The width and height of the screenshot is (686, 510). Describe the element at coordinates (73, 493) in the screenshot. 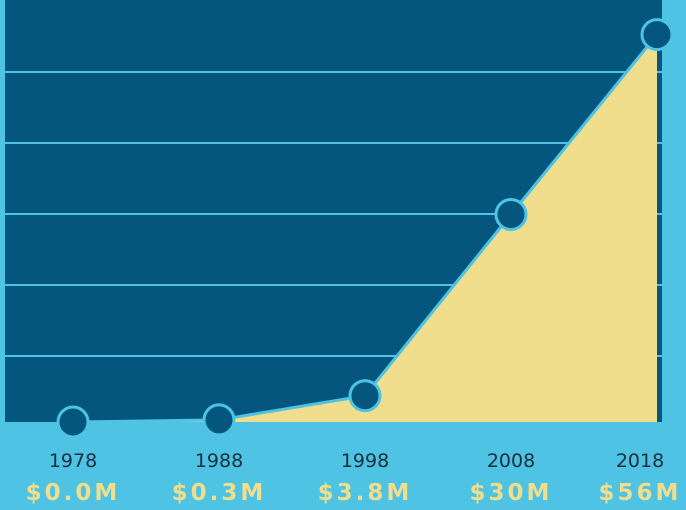

I see `value-label: $0.0M` at that location.